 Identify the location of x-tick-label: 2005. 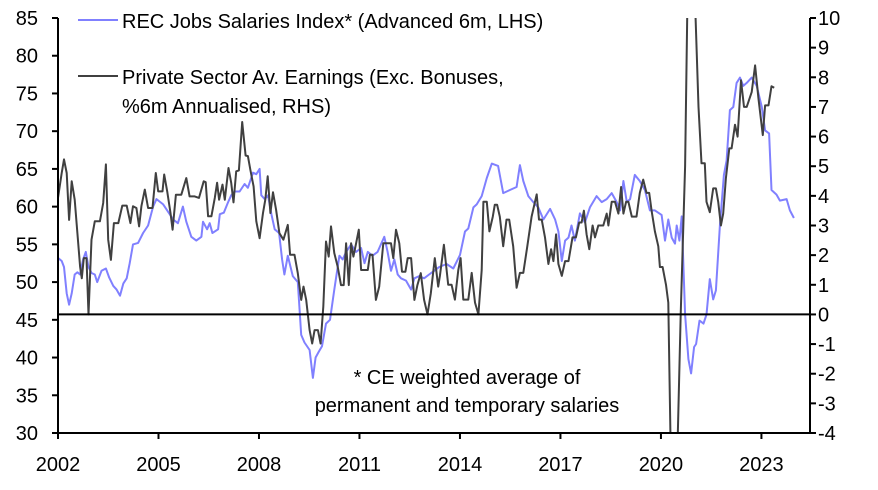
(158, 465).